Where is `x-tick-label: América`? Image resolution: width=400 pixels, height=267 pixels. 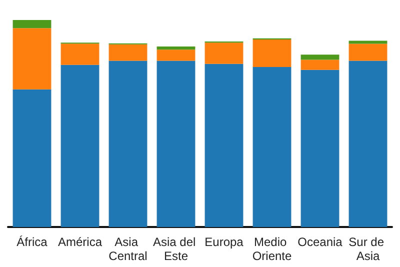 x-tick-label: América is located at coordinates (80, 242).